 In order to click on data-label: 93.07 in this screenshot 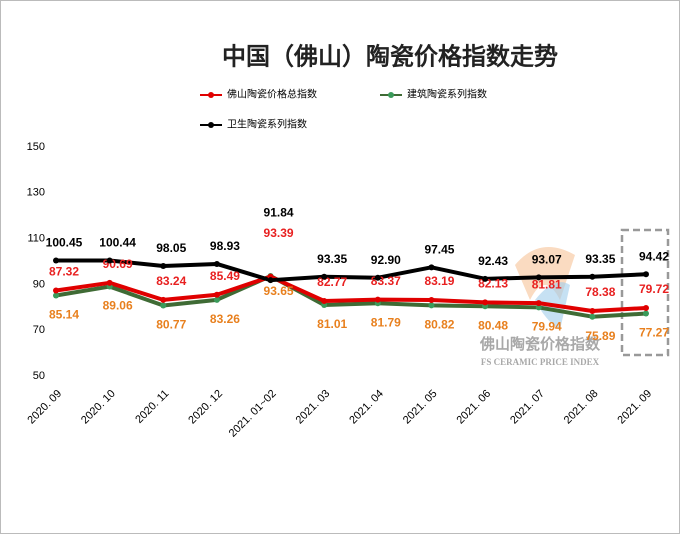, I will do `click(547, 260)`.